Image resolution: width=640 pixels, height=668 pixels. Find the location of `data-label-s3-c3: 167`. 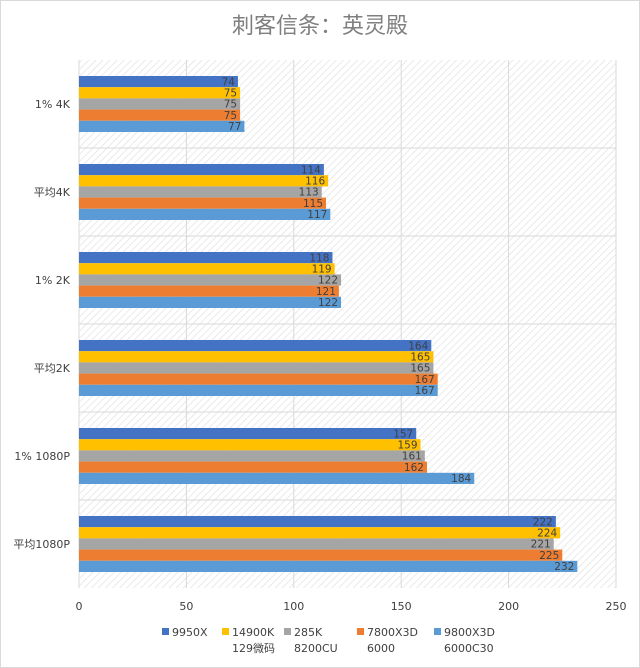

data-label-s3-c3: 167 is located at coordinates (425, 380).